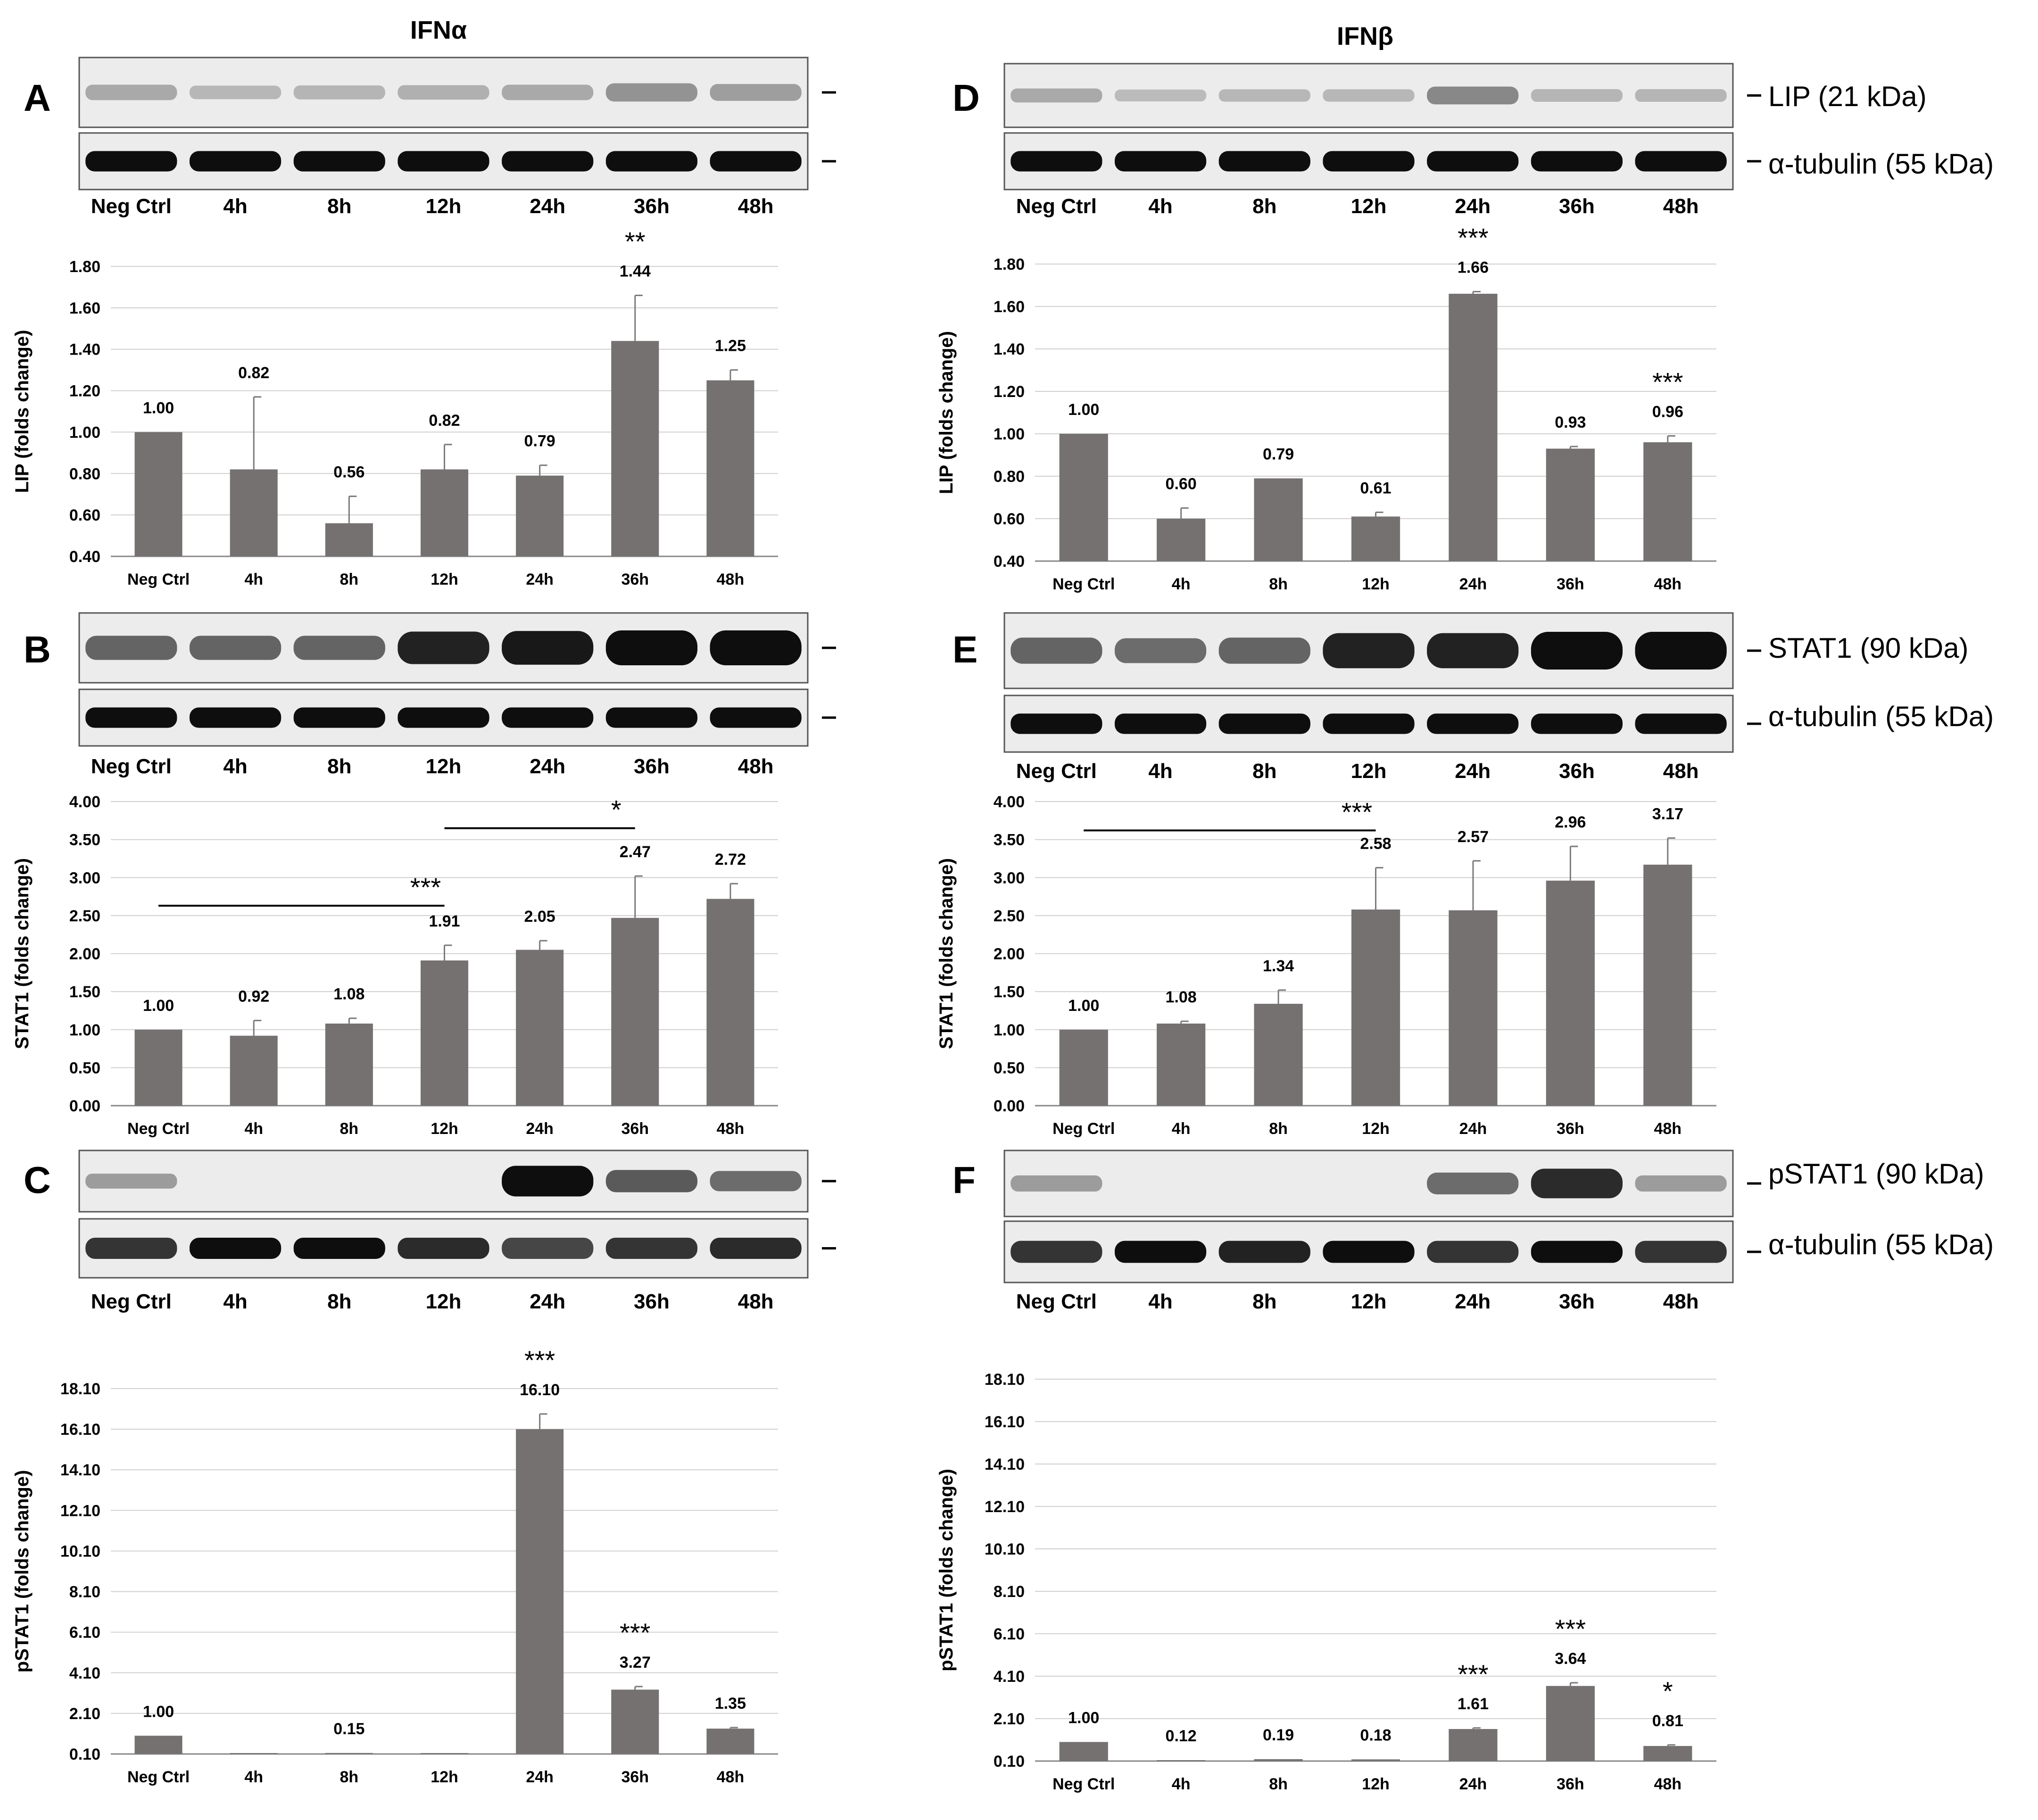 The width and height of the screenshot is (2038, 1820). Describe the element at coordinates (1668, 1691) in the screenshot. I see `significance-stars: *` at that location.